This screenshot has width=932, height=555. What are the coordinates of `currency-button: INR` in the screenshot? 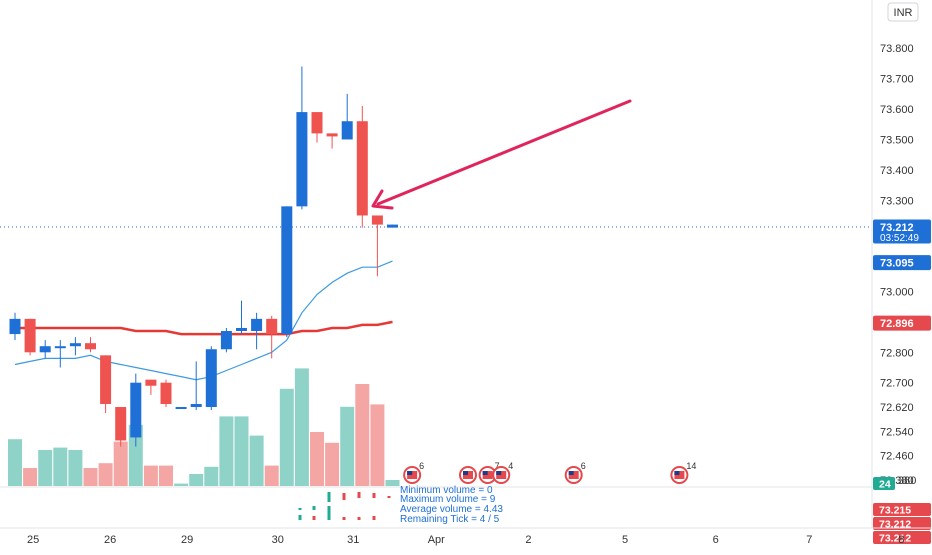 It's located at (903, 12).